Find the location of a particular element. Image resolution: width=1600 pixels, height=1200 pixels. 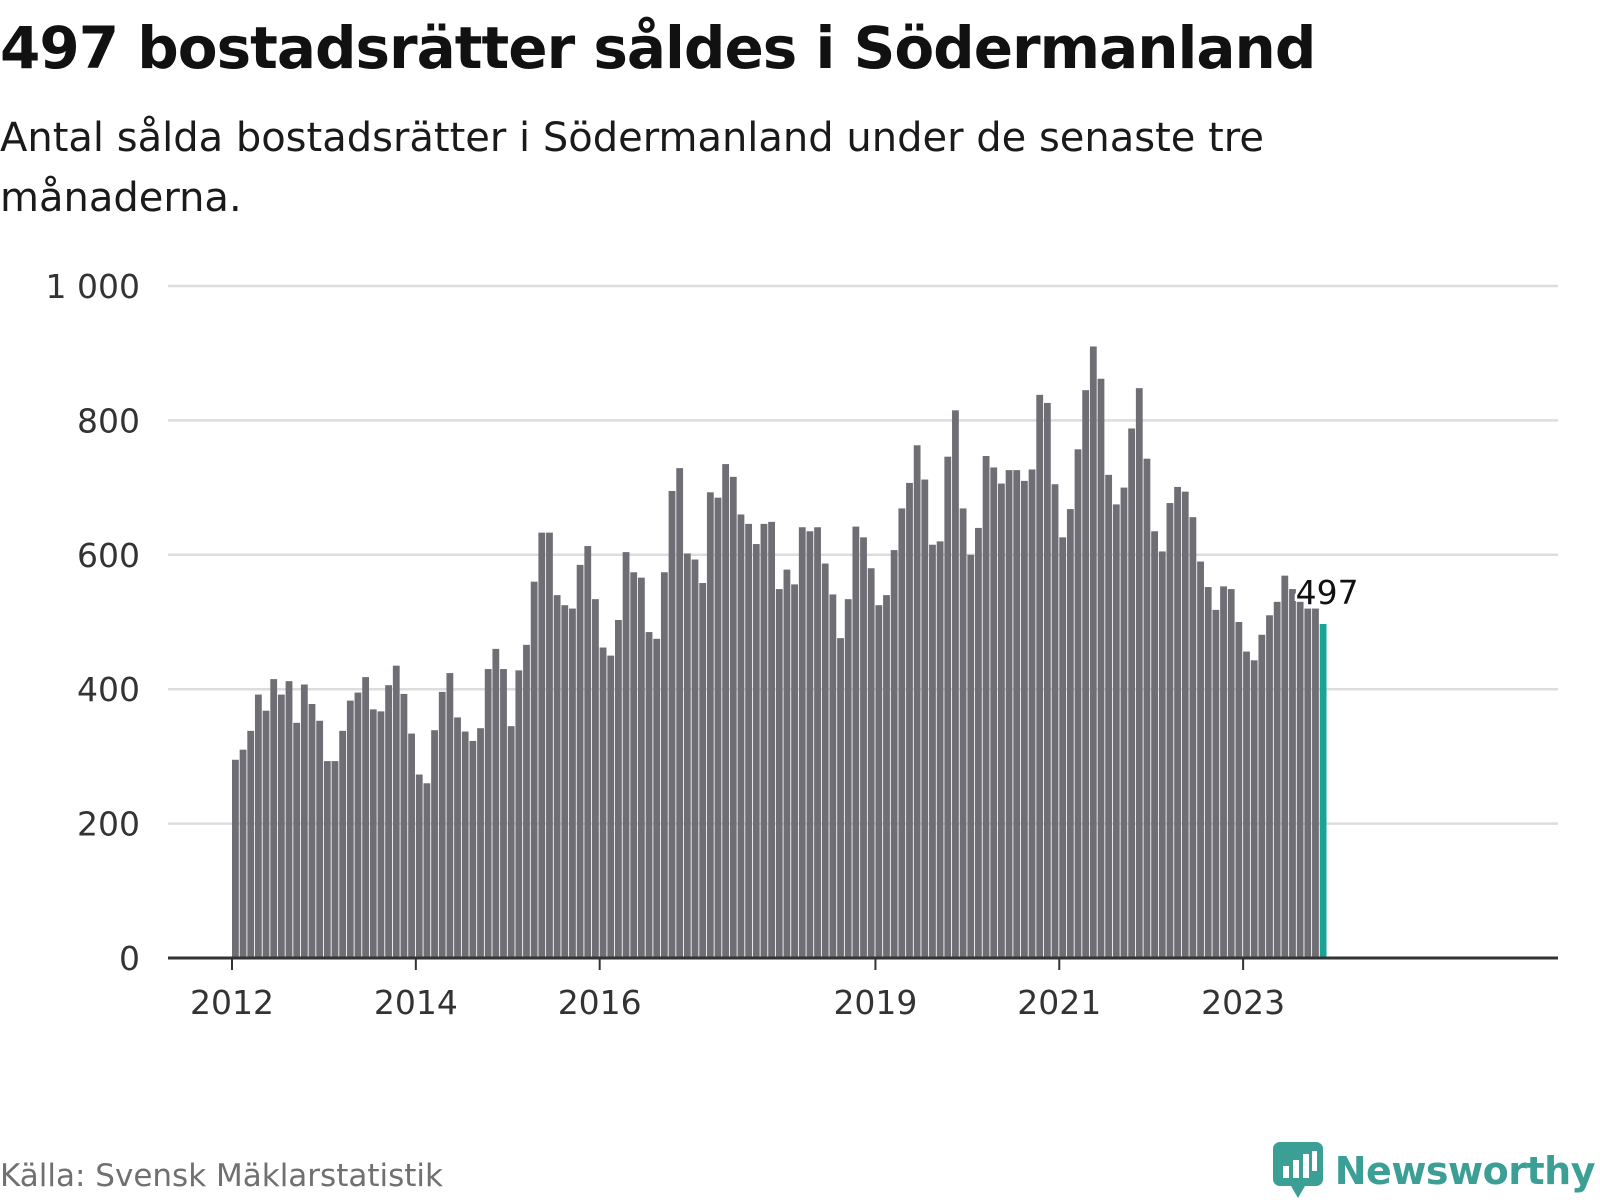

x-tick-label: 2023 is located at coordinates (1243, 1002).